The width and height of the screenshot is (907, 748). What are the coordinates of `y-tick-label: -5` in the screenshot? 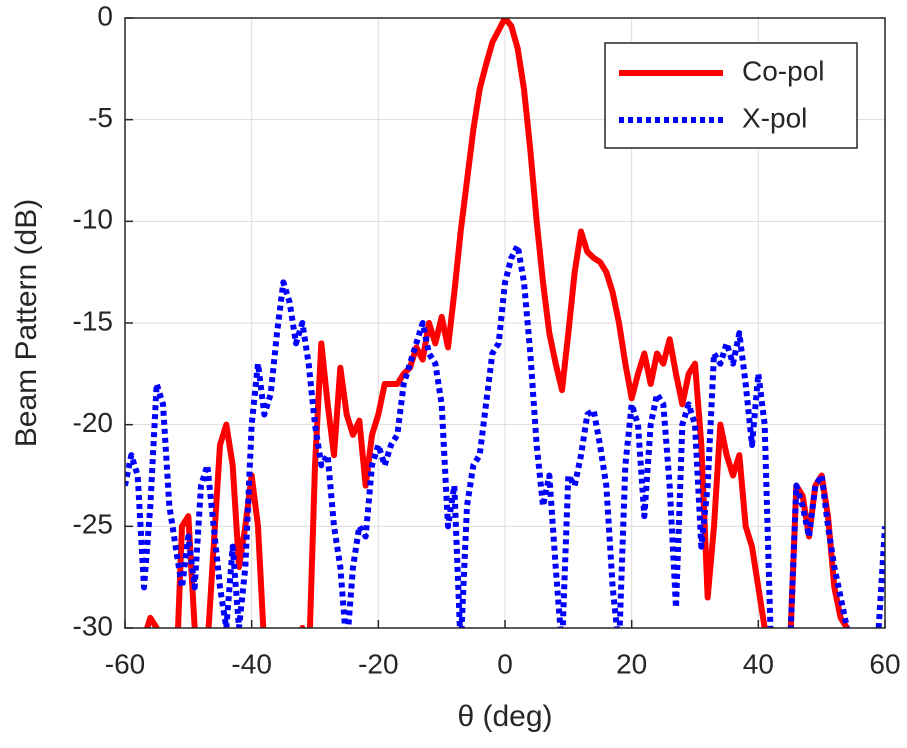 It's located at (100, 117).